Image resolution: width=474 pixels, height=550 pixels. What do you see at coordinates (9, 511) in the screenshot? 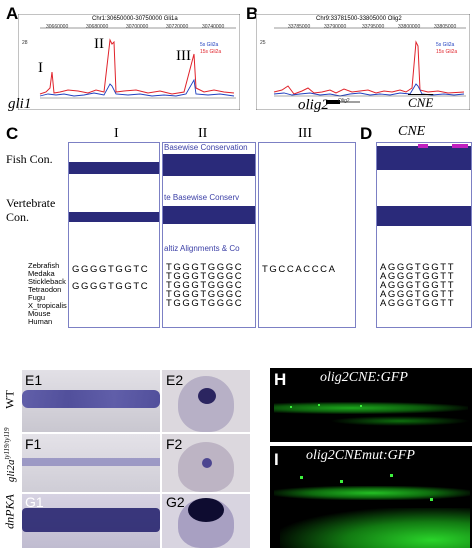
I see `row-label-dnpka: dnPKA` at bounding box center [9, 511].